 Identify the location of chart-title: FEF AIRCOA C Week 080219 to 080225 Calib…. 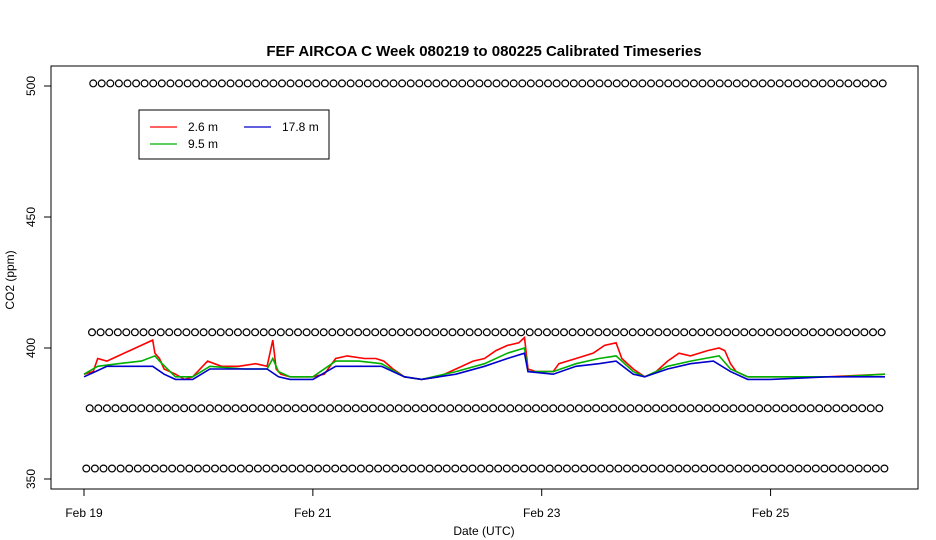
(483, 51).